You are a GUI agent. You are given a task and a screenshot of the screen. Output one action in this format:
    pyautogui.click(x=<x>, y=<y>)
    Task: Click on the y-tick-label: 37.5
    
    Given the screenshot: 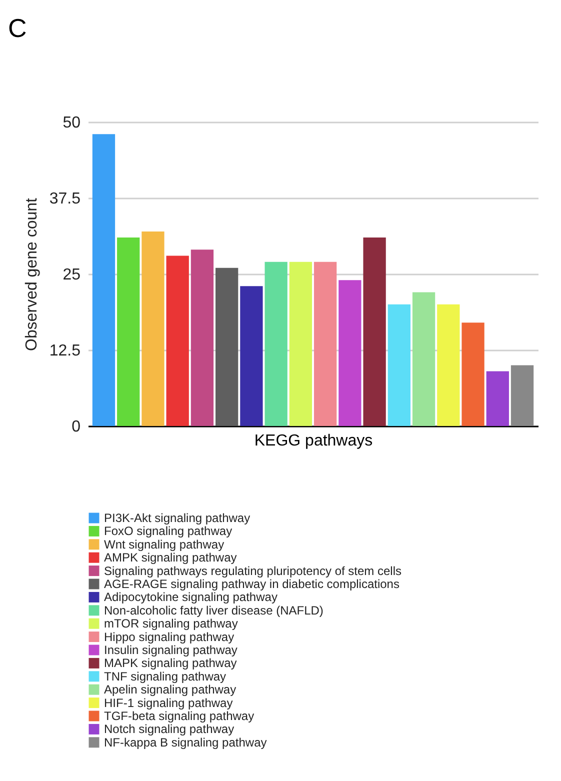 What is the action you would take?
    pyautogui.click(x=65, y=199)
    